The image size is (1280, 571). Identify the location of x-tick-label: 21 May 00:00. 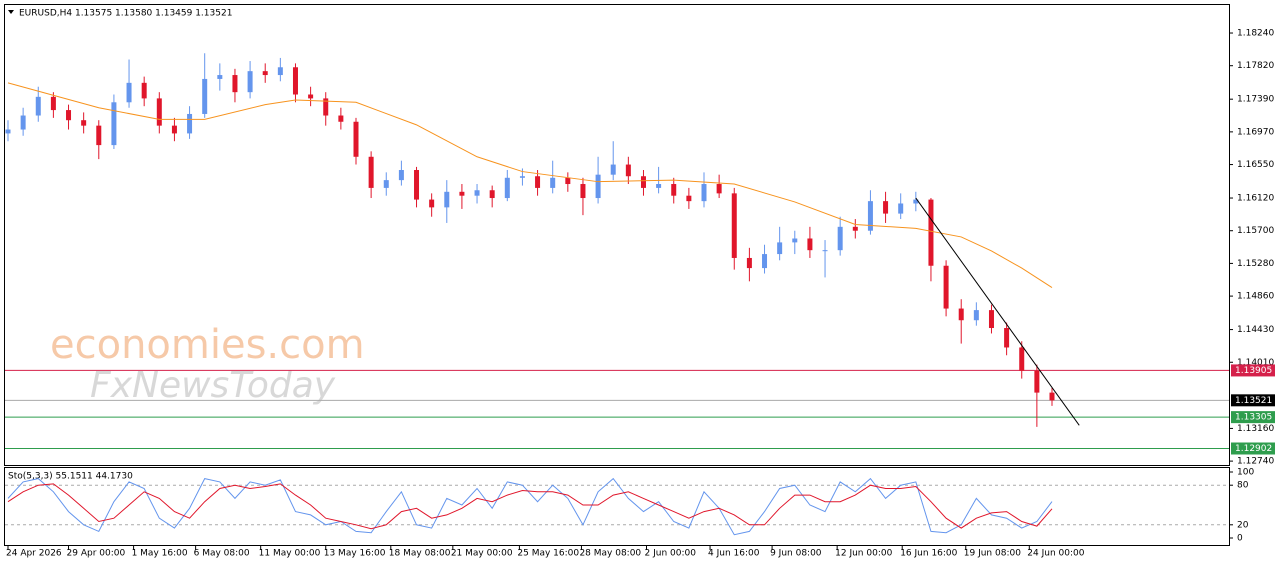
(482, 554).